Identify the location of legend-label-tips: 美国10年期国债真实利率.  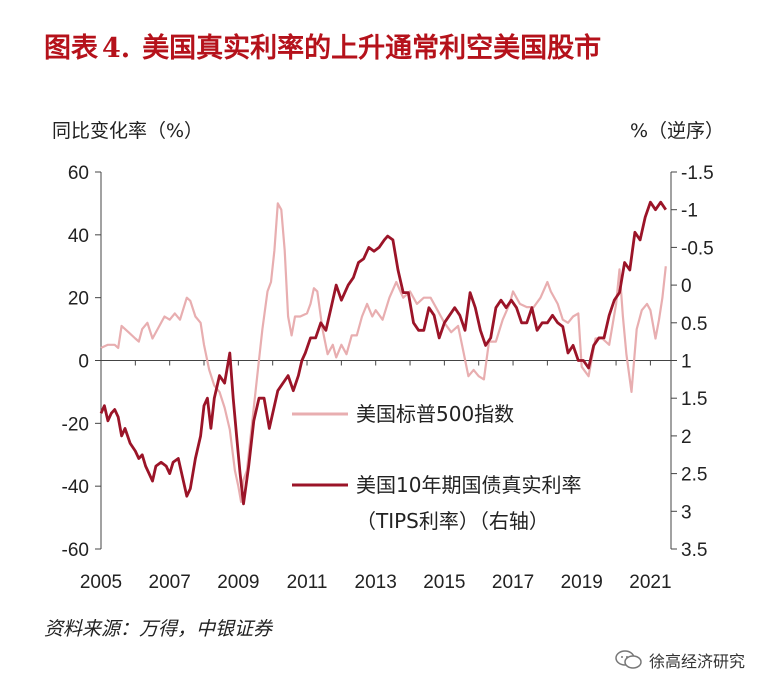
(468, 485).